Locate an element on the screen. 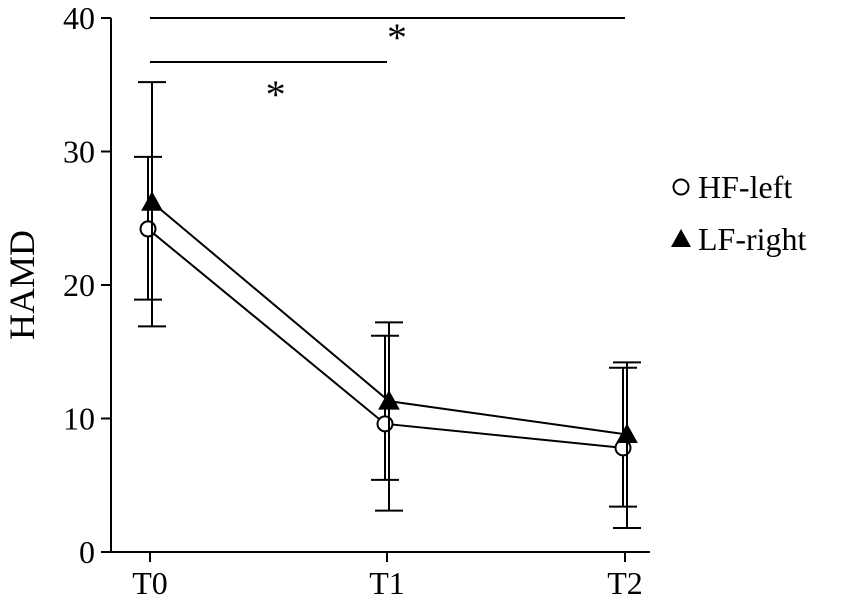 The height and width of the screenshot is (605, 851). x-tick-label: T1 is located at coordinates (387, 583).